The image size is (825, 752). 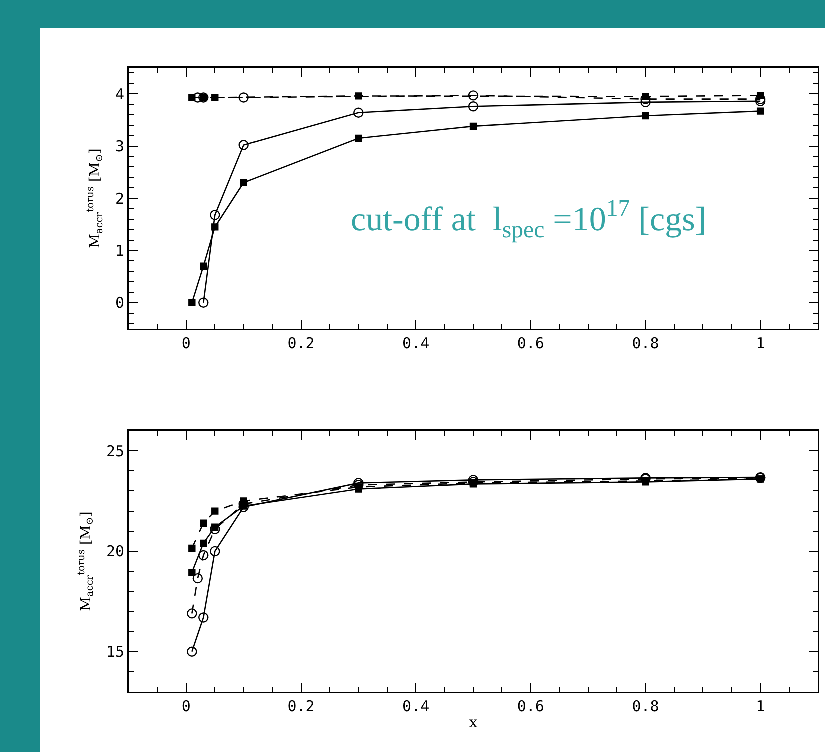 I want to click on x-axis-title: x, so click(x=473, y=722).